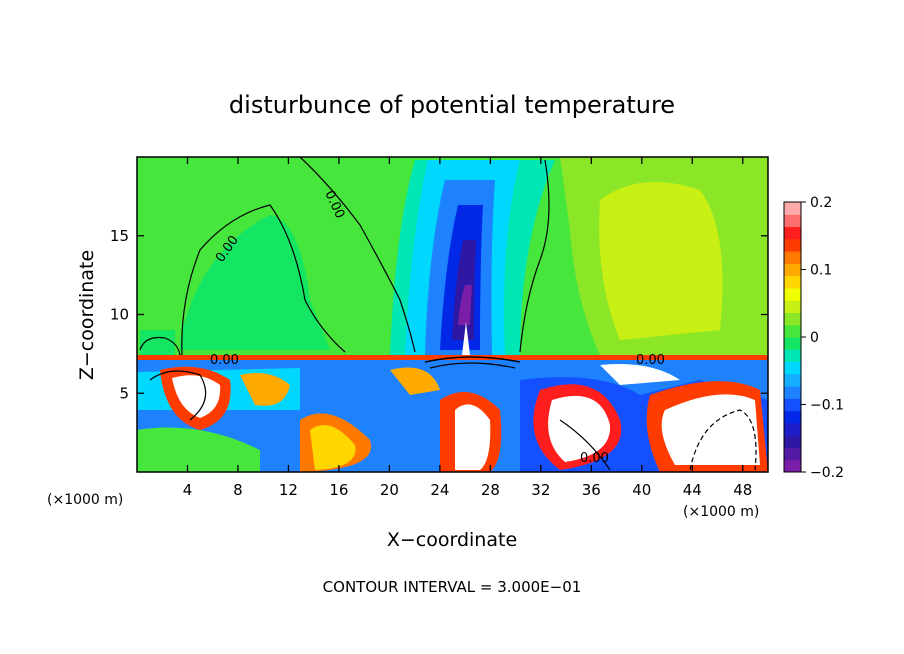 The image size is (904, 654). What do you see at coordinates (85, 500) in the screenshot?
I see `z-unit-label: (×1000 m)` at bounding box center [85, 500].